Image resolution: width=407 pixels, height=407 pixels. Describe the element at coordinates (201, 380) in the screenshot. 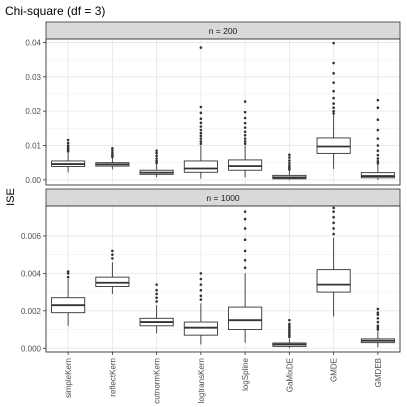

I see `x-tick-label-logtransKern: logtransKern` at that location.